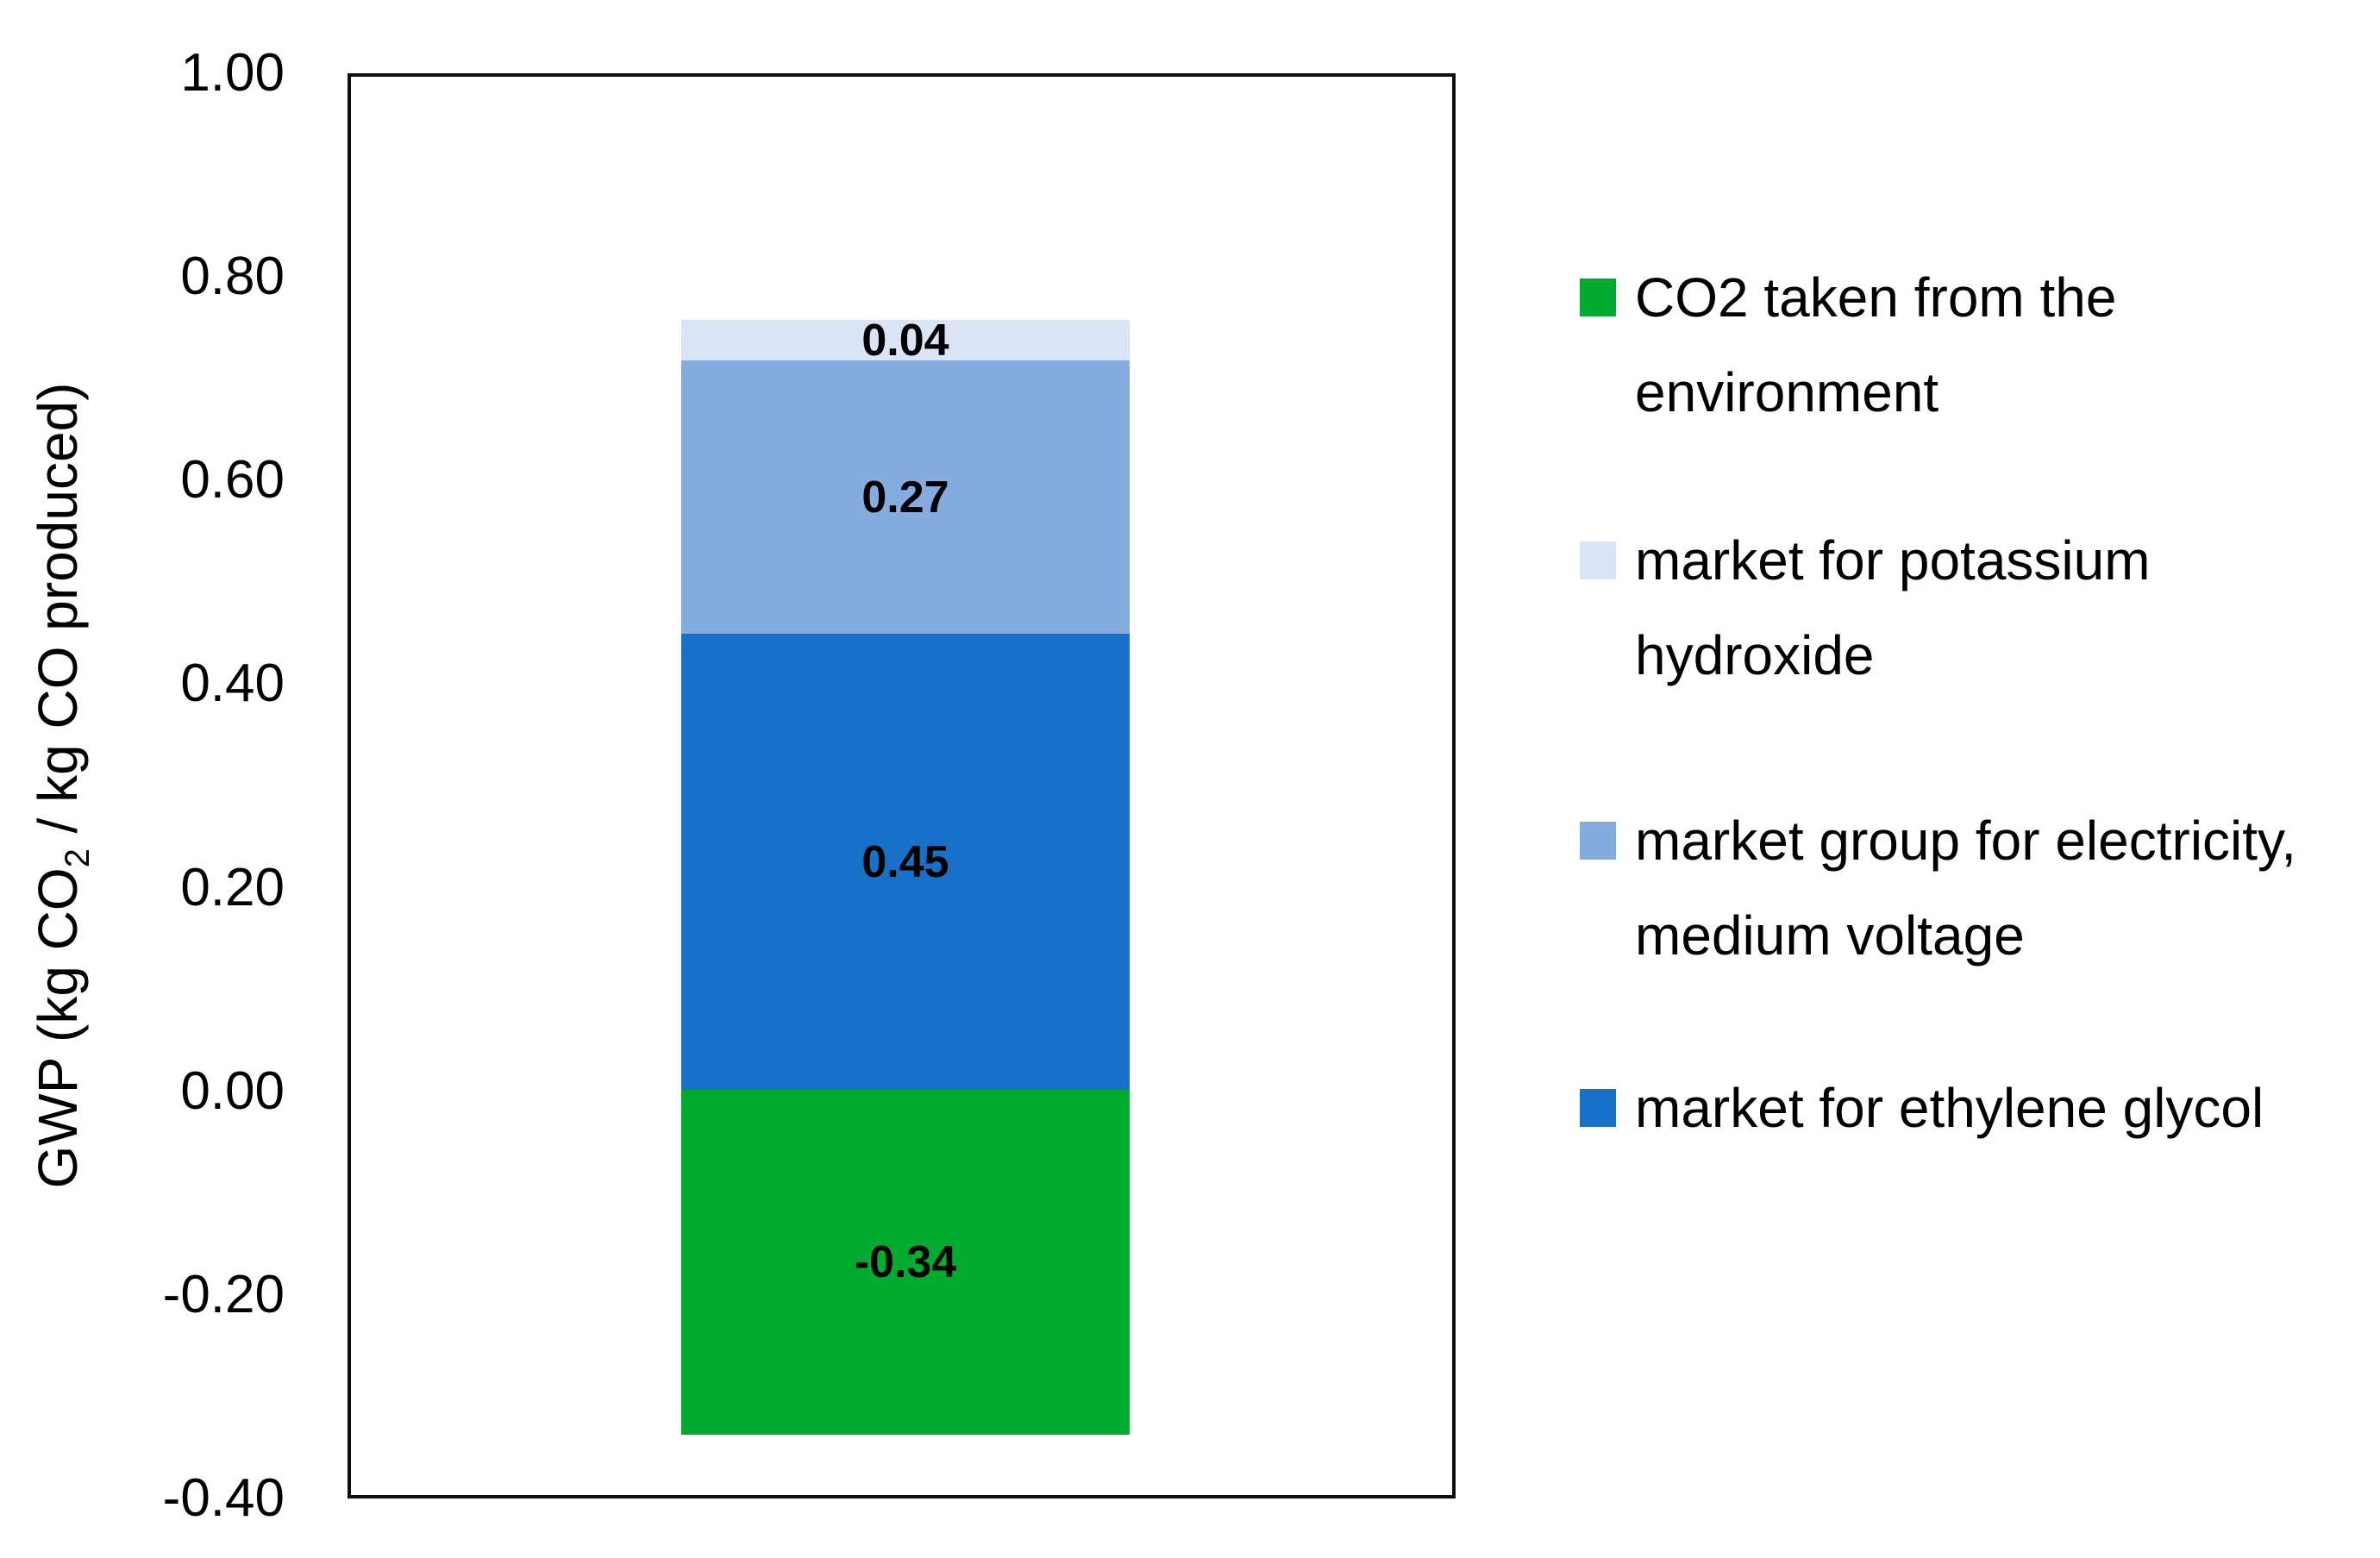  I want to click on bar-segment: 0.45, so click(905, 862).